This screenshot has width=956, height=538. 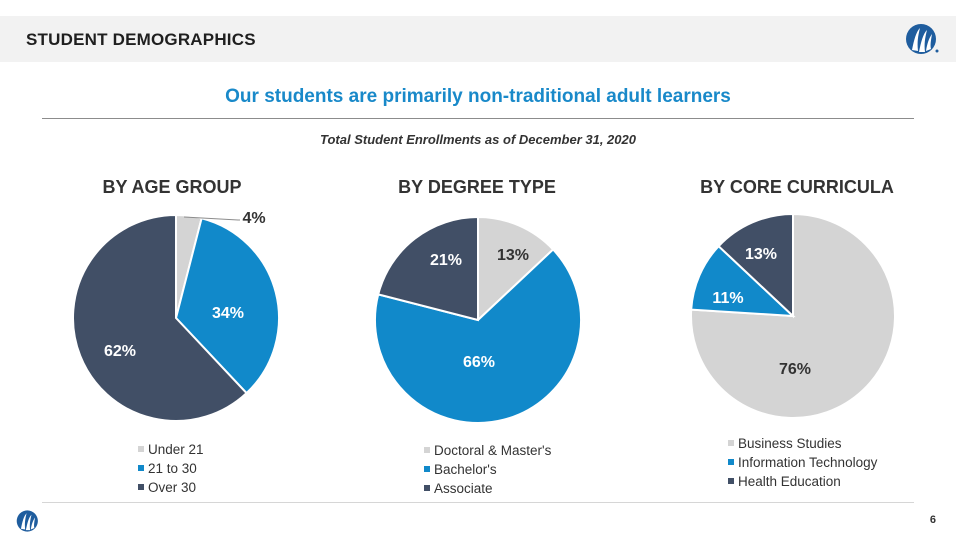 I want to click on legend-item: Bachelor's, so click(x=487, y=469).